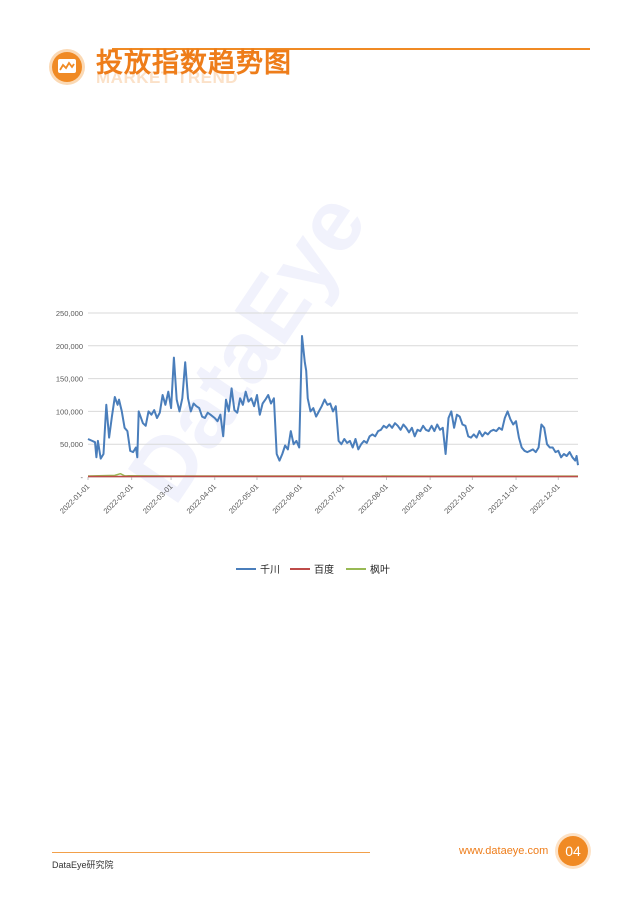 This screenshot has height=905, width=640. Describe the element at coordinates (157, 498) in the screenshot. I see `x-tick-label: 2022-03-01` at that location.